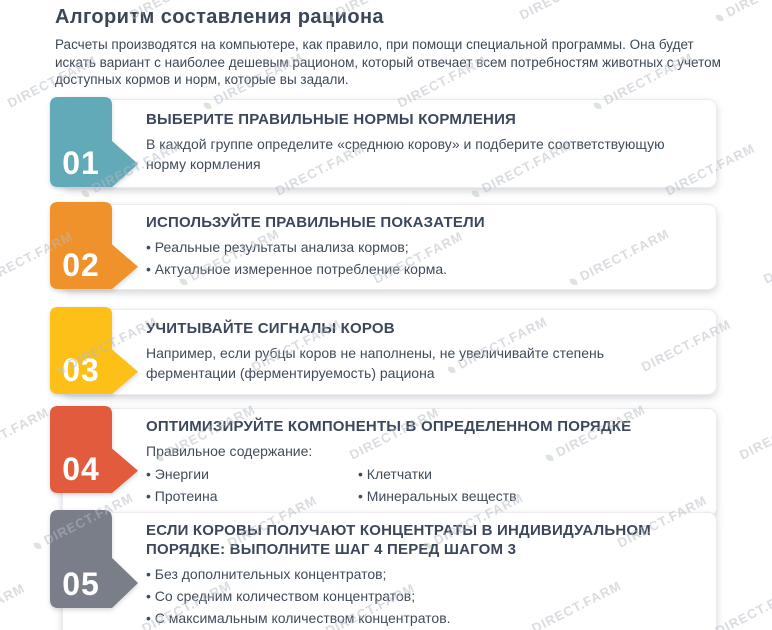 The image size is (772, 630). What do you see at coordinates (527, 486) in the screenshot?
I see `step-column: • Клетчатки • Минеральных веществ` at bounding box center [527, 486].